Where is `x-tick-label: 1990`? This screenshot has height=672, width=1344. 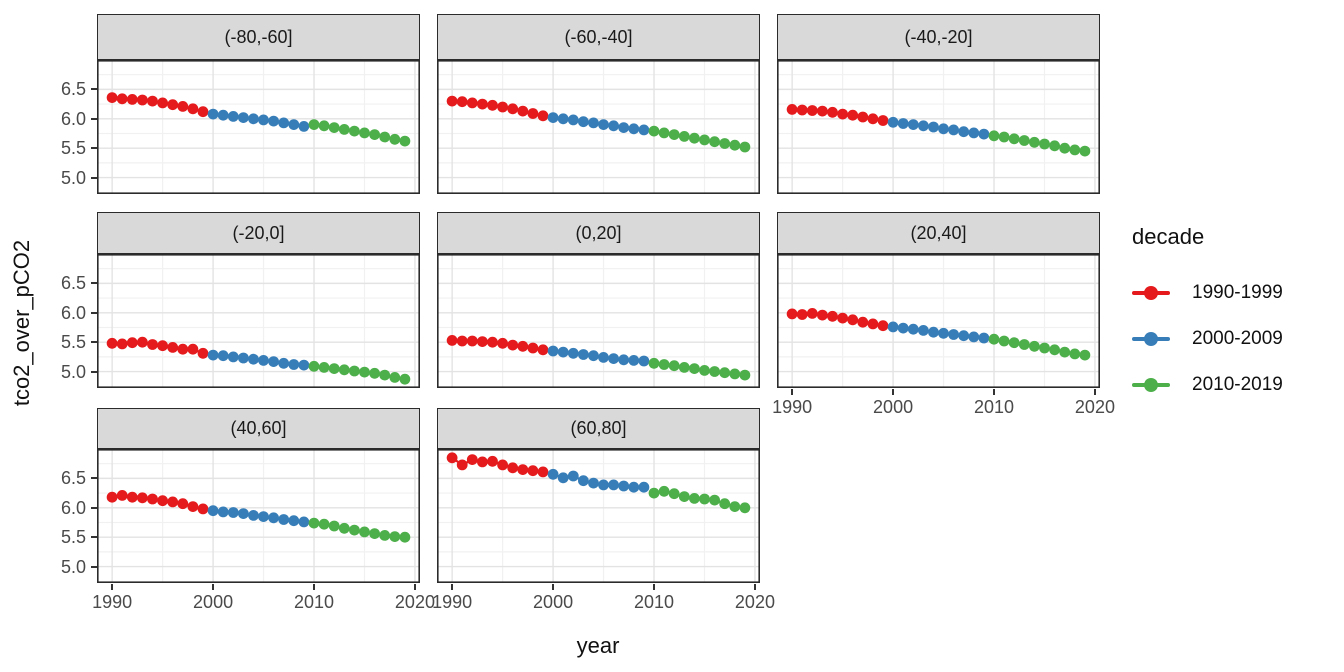 x-tick-label: 1990 is located at coordinates (112, 602).